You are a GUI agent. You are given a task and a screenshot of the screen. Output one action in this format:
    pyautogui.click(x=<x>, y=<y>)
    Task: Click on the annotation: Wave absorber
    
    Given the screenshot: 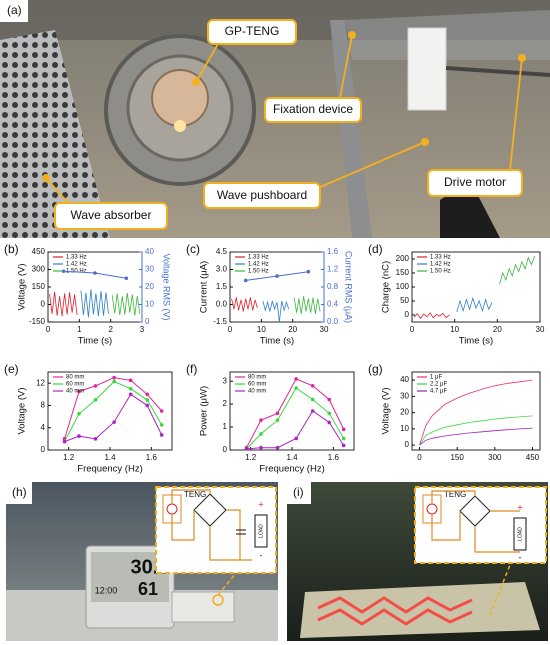 What is the action you would take?
    pyautogui.click(x=111, y=215)
    